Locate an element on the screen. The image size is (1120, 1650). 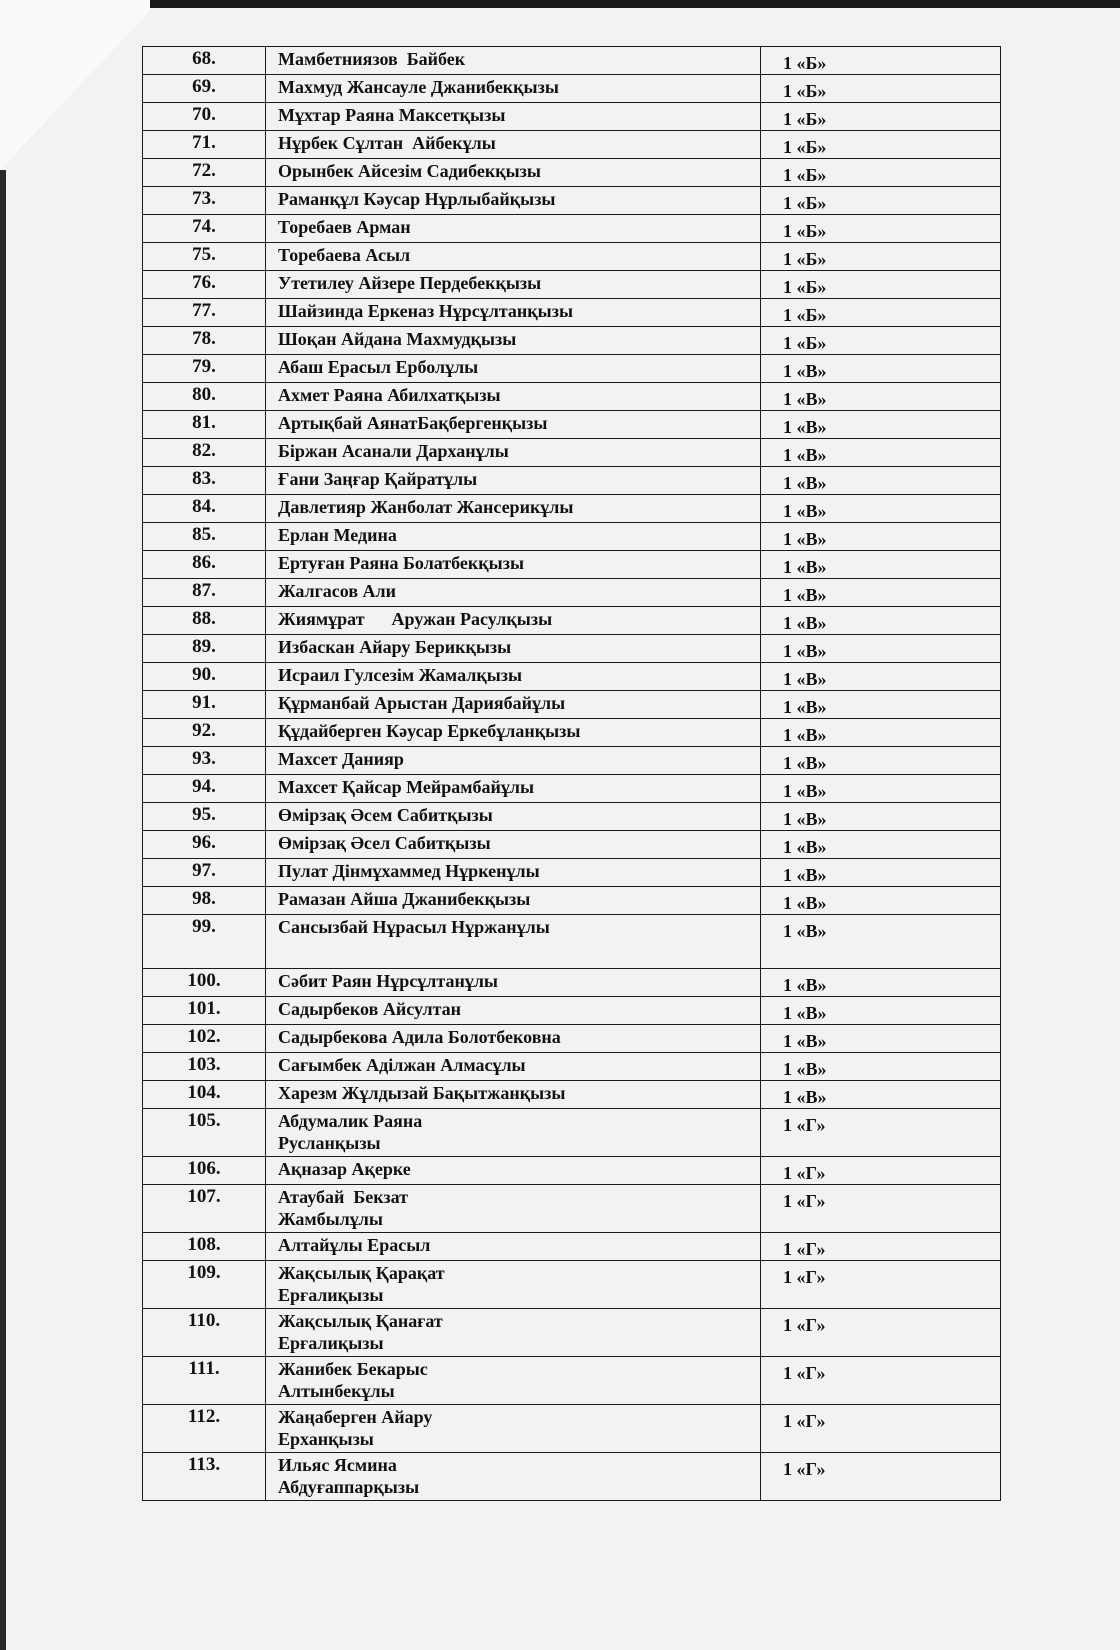
table-row: 75. Торебаева Асыл 1 «Б» is located at coordinates (571, 256).